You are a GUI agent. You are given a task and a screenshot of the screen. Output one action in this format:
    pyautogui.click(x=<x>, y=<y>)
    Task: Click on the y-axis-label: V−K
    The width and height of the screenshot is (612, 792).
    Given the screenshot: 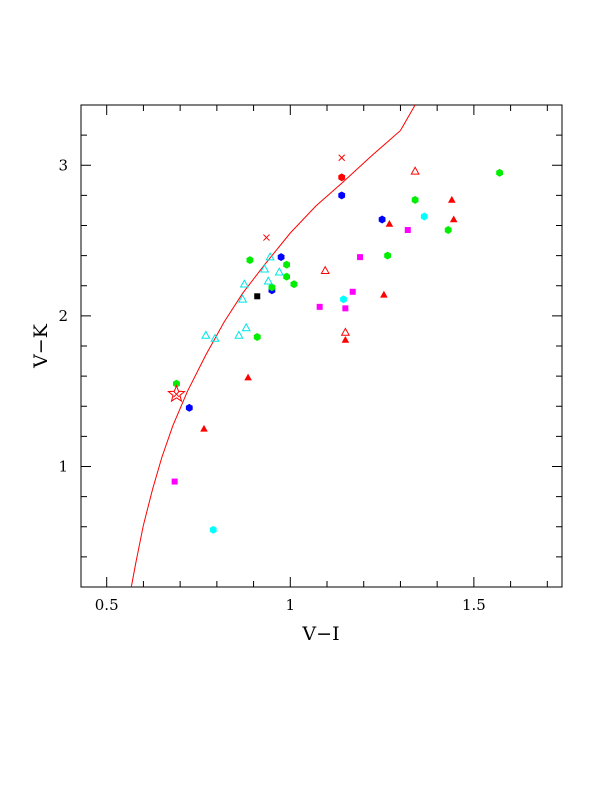 What is the action you would take?
    pyautogui.click(x=41, y=346)
    